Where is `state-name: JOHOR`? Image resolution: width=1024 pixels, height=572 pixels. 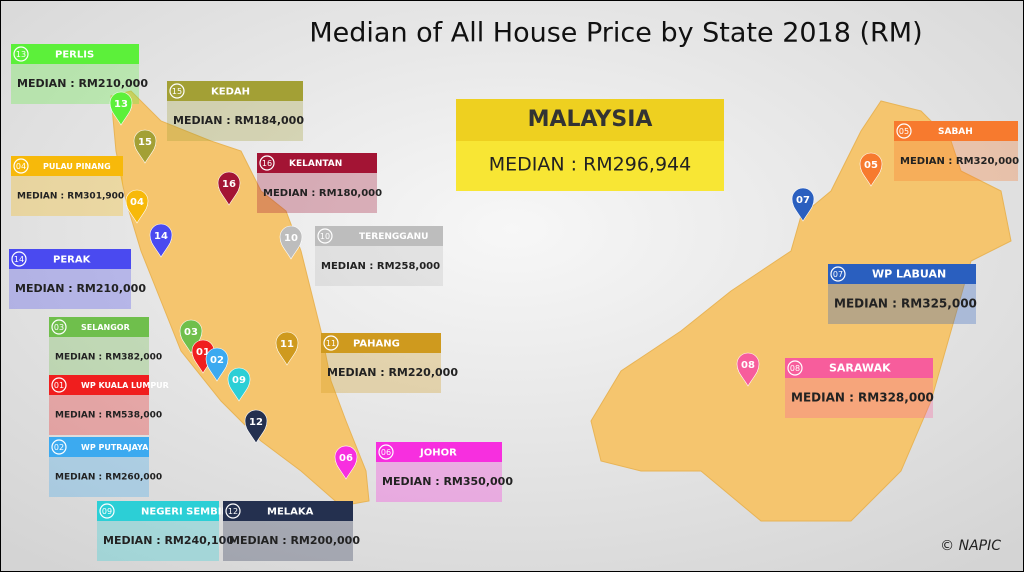
state-name: JOHOR is located at coordinates (438, 453).